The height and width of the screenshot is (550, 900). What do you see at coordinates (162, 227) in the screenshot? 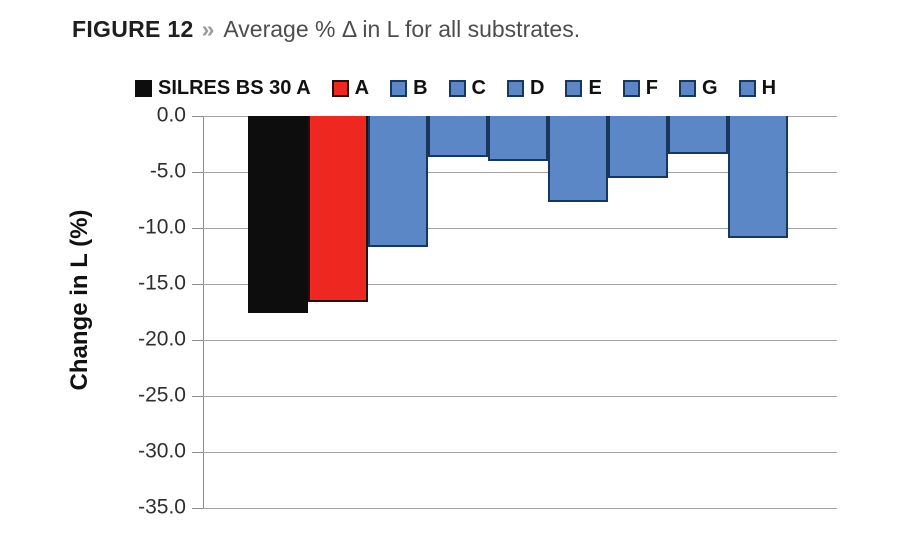
I see `y-tick-label: -10.0` at bounding box center [162, 227].